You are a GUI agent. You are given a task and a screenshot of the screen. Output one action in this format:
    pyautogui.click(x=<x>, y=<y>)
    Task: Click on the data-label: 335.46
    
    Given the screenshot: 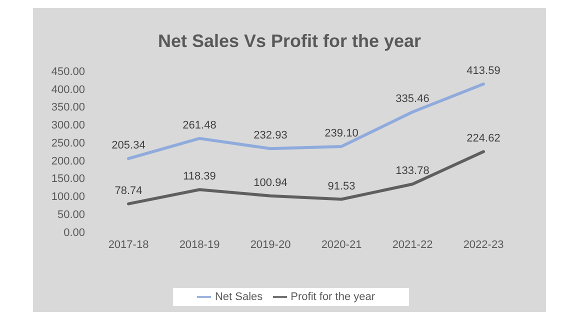 What is the action you would take?
    pyautogui.click(x=413, y=98)
    